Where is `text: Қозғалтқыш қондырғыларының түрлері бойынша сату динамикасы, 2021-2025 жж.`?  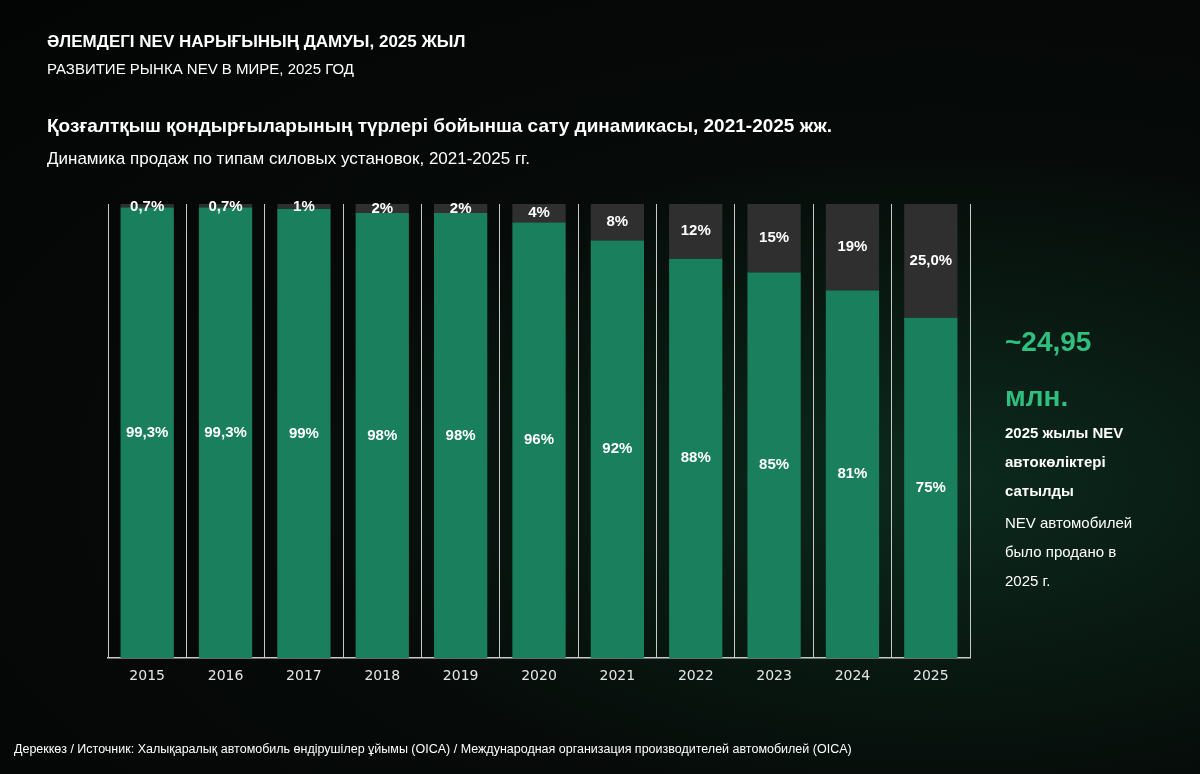 text: Қозғалтқыш қондырғыларының түрлері бойынша сату динамикасы, 2021-2025 жж. is located at coordinates (439, 126).